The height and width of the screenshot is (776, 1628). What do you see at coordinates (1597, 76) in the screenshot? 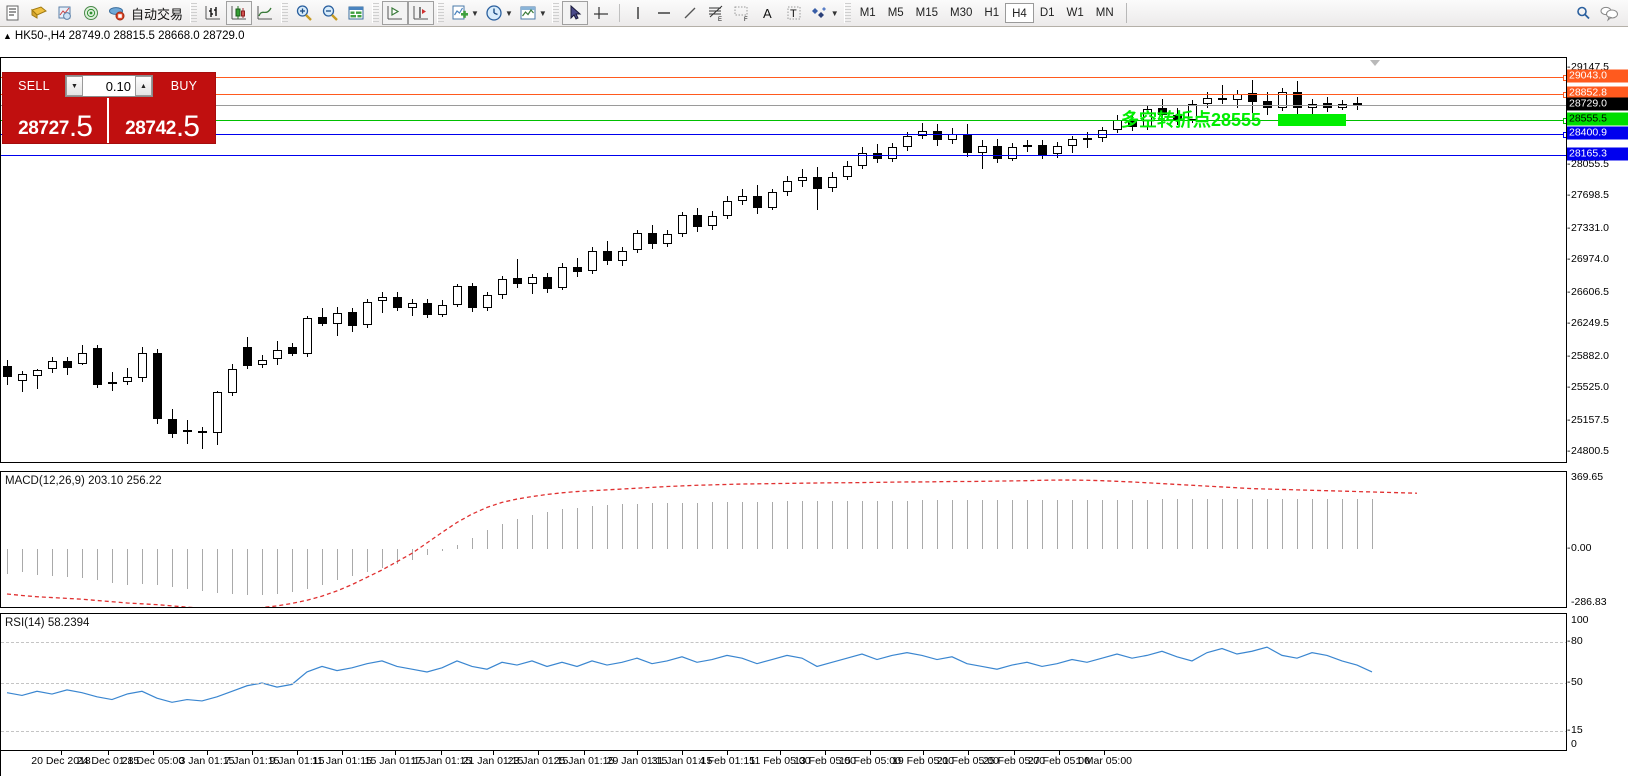
I see `price-tag: 29043.0` at bounding box center [1597, 76].